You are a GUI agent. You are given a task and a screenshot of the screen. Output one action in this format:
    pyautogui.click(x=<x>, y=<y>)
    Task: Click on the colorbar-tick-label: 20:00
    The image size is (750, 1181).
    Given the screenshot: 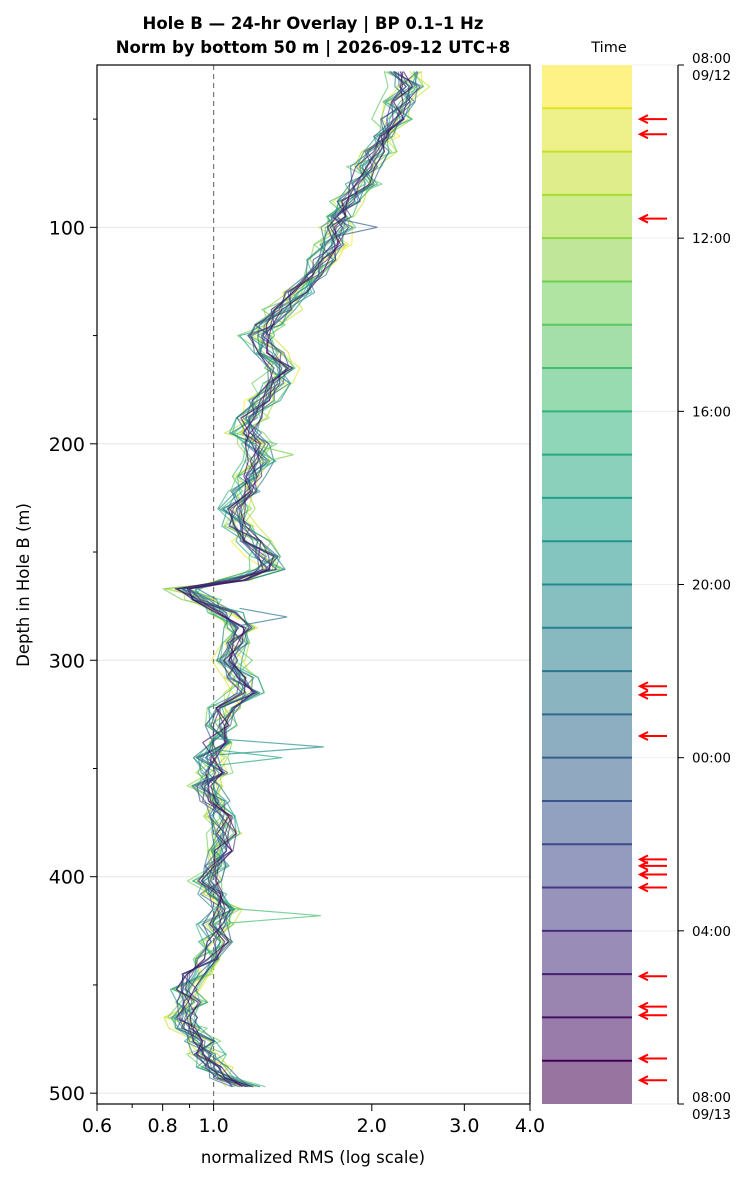 What is the action you would take?
    pyautogui.click(x=711, y=586)
    